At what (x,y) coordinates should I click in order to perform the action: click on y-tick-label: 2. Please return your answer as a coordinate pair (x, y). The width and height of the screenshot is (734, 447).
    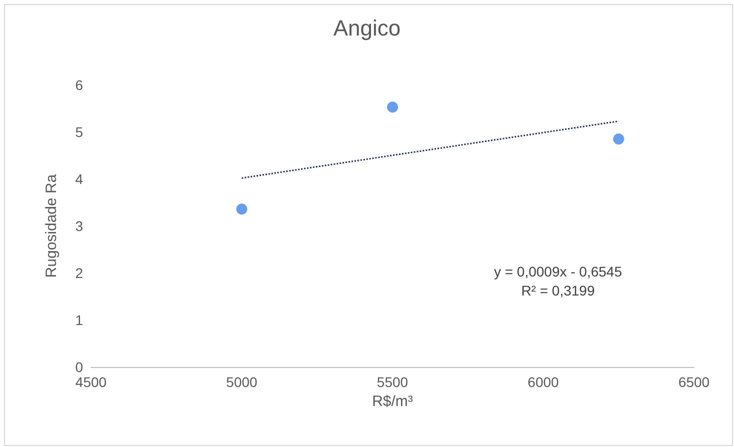
    Looking at the image, I should click on (79, 273).